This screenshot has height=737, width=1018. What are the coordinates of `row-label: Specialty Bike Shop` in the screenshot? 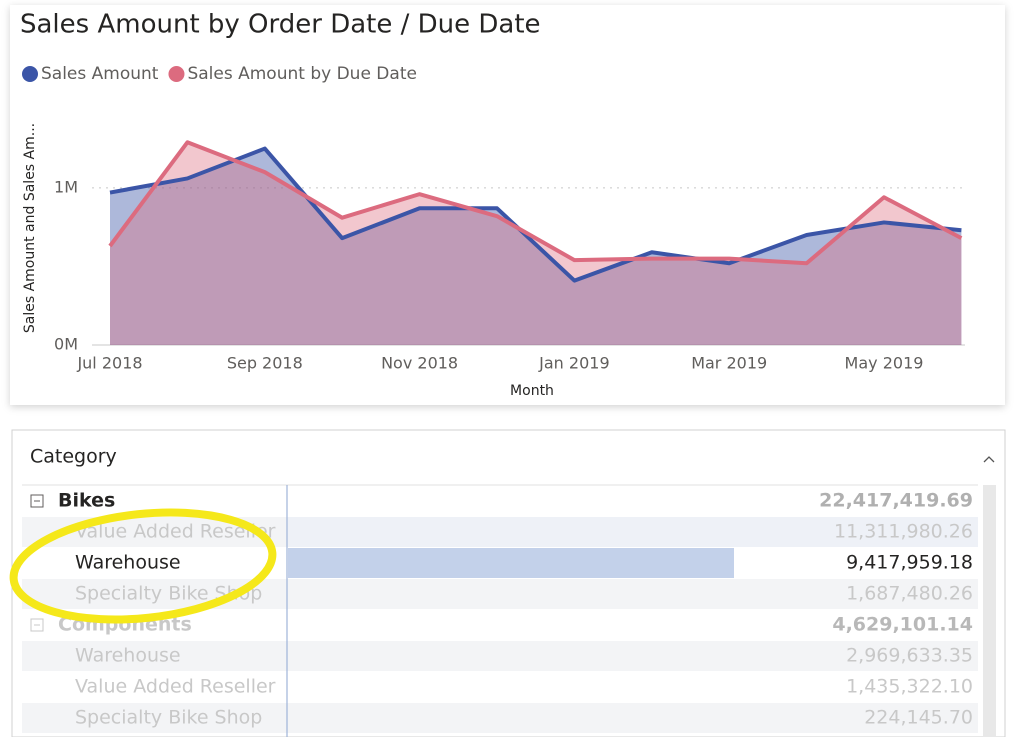 It's located at (168, 718).